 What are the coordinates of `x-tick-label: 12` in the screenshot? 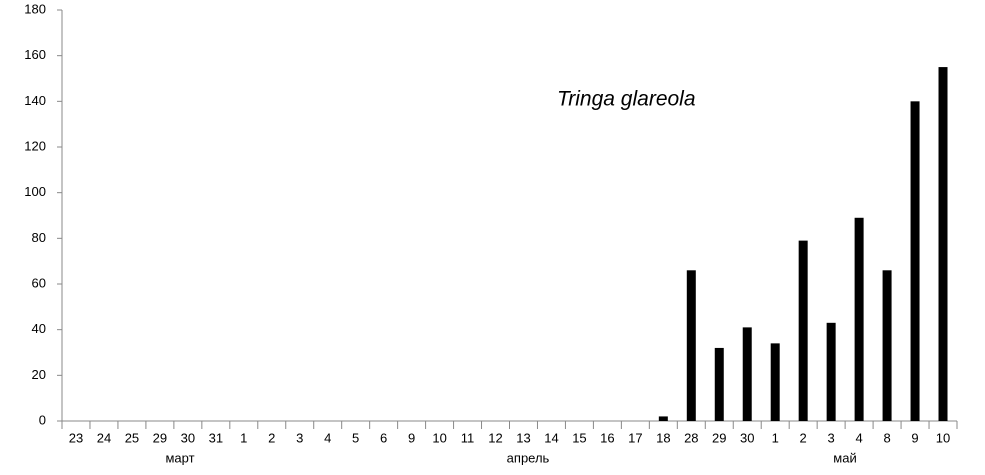 It's located at (495, 437).